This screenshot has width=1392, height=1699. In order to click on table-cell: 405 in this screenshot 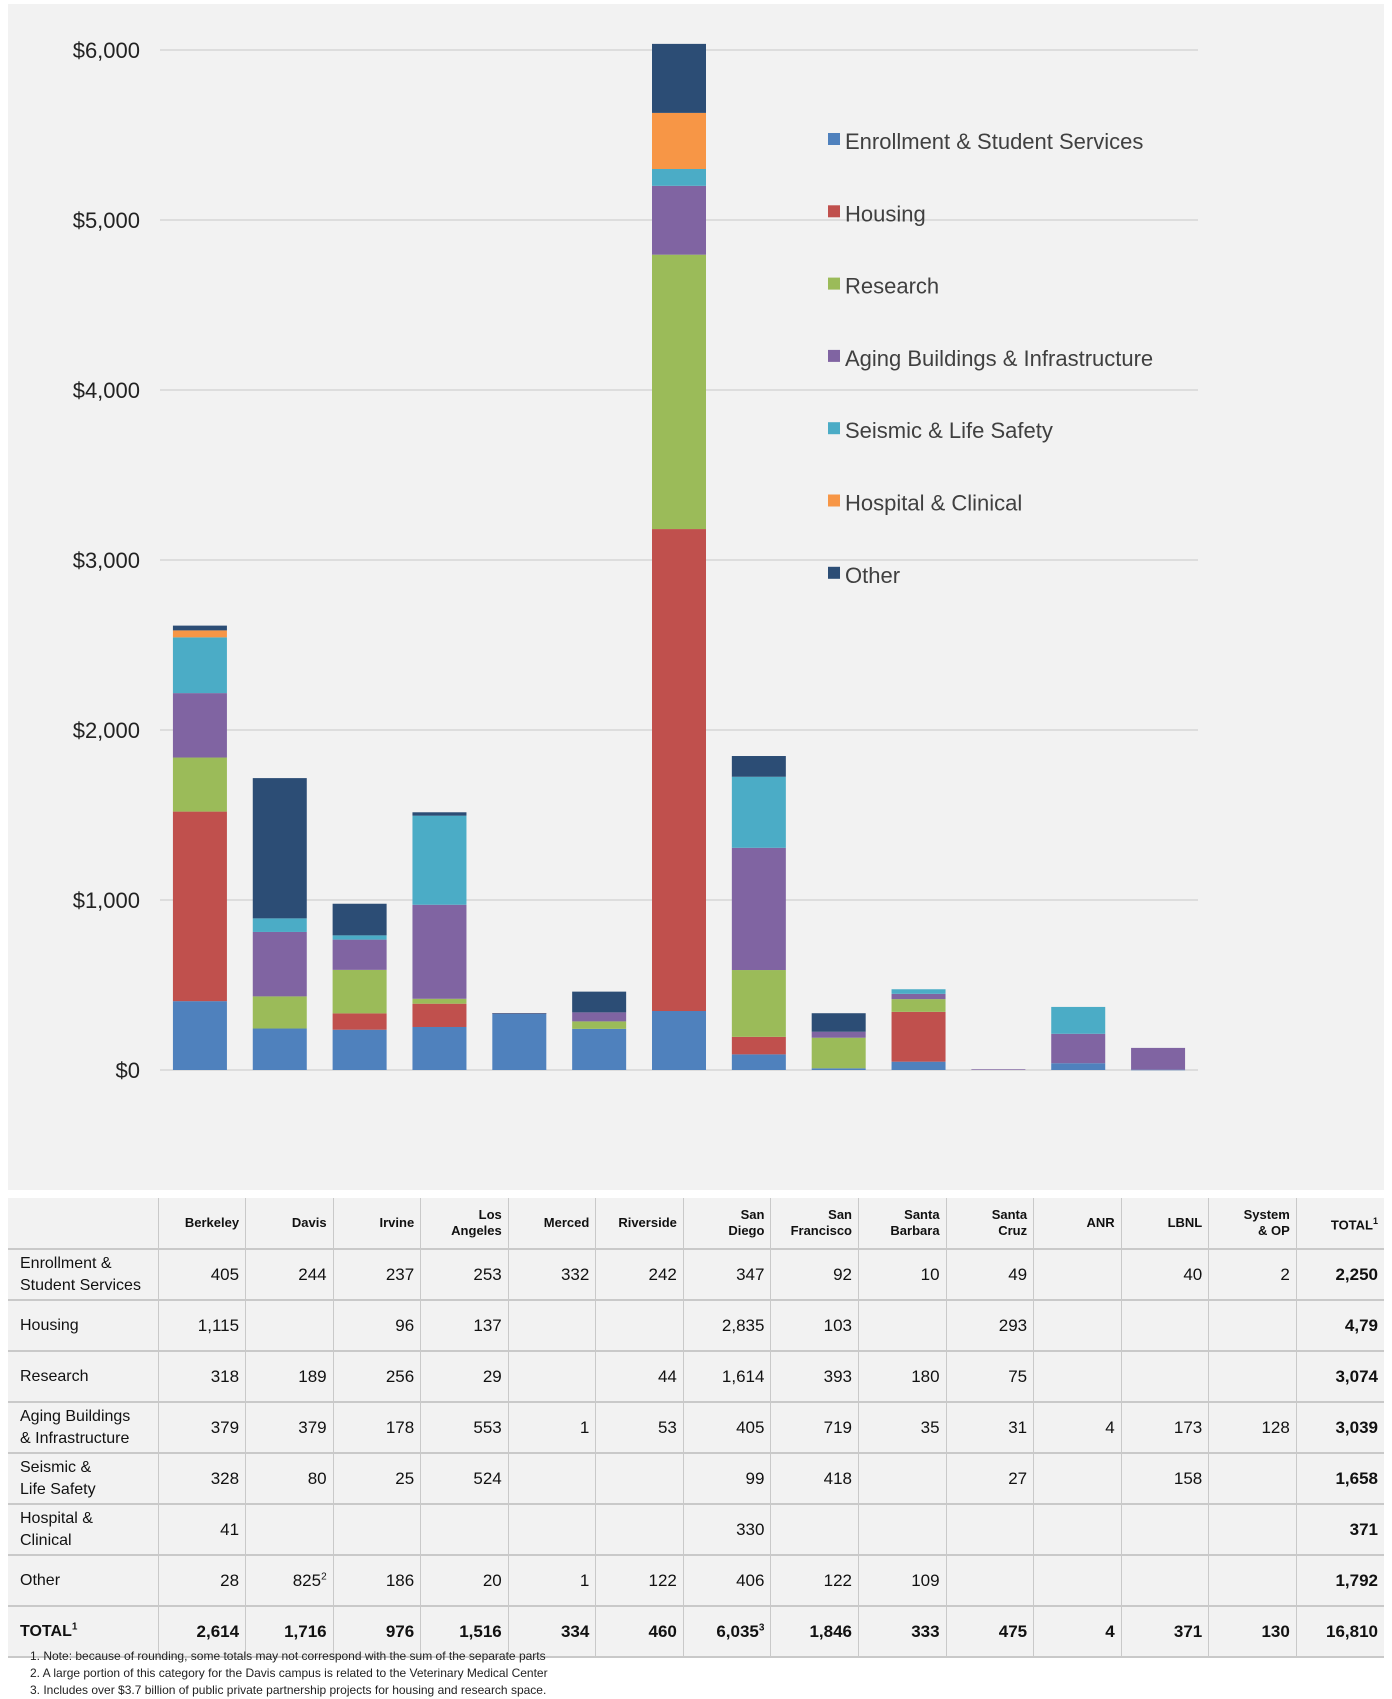, I will do `click(726, 1427)`.